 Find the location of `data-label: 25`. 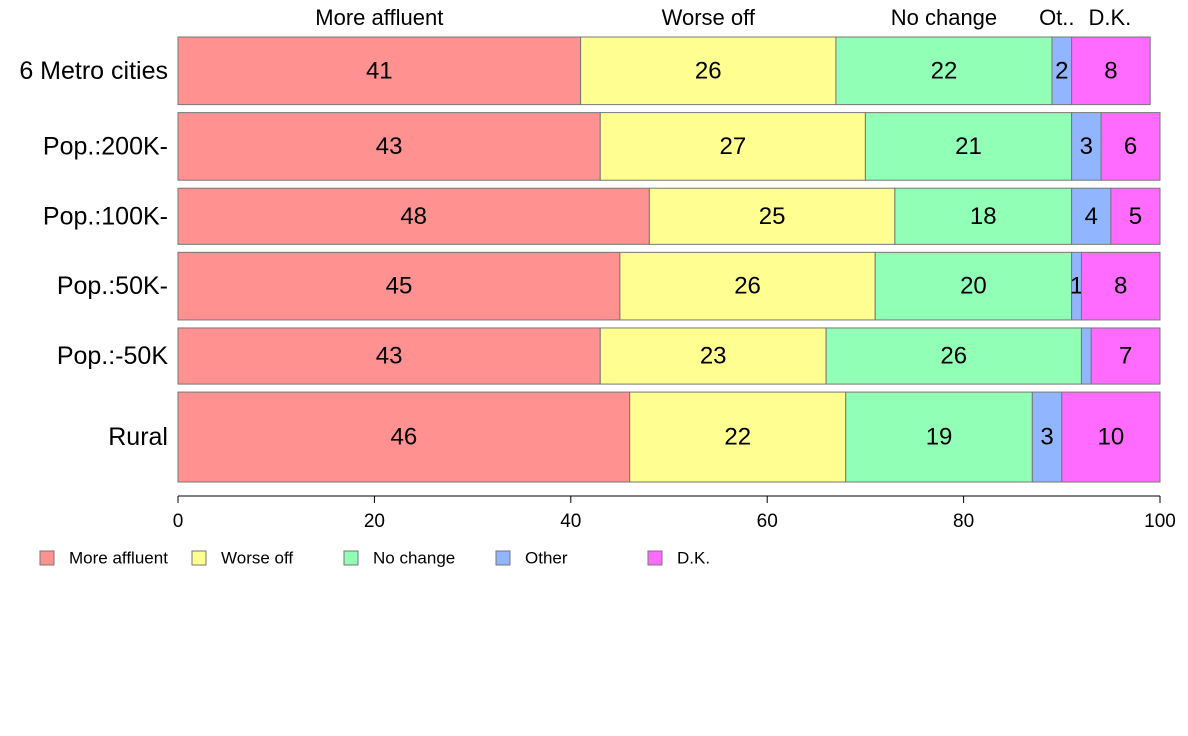

data-label: 25 is located at coordinates (772, 216).